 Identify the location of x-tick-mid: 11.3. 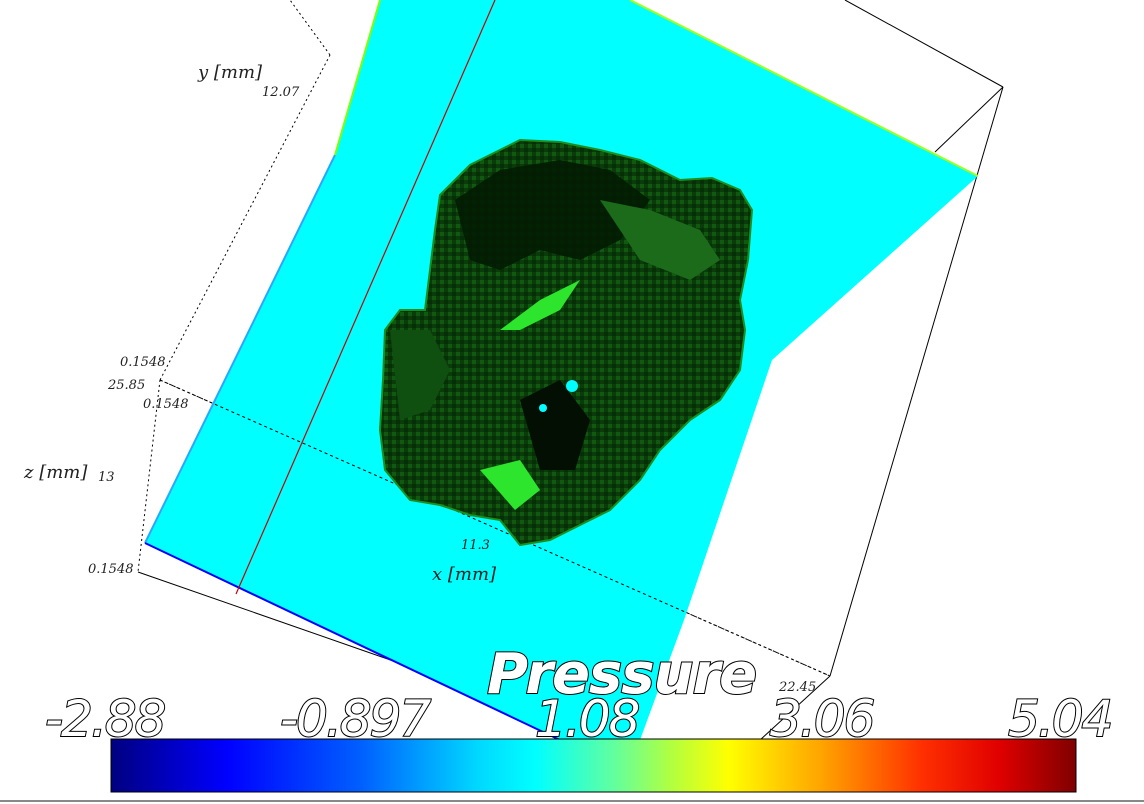
(475, 545).